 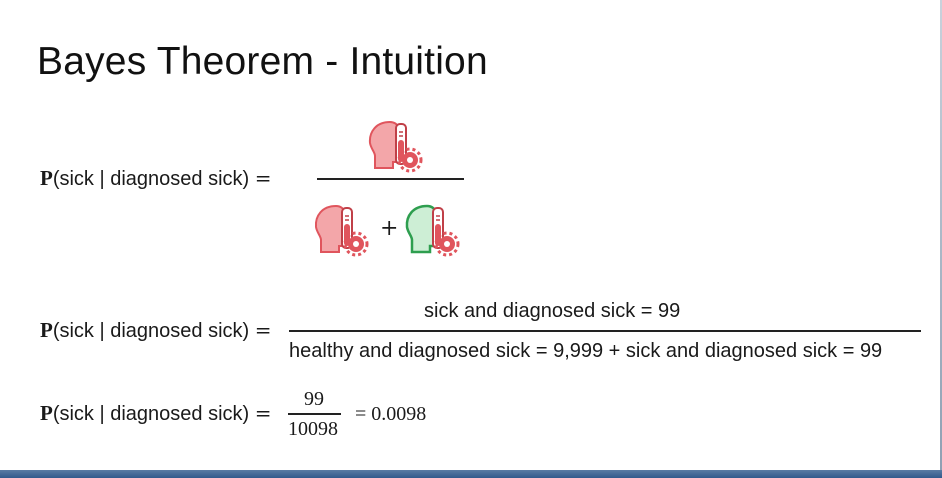 What do you see at coordinates (389, 228) in the screenshot?
I see `plus-sign: +` at bounding box center [389, 228].